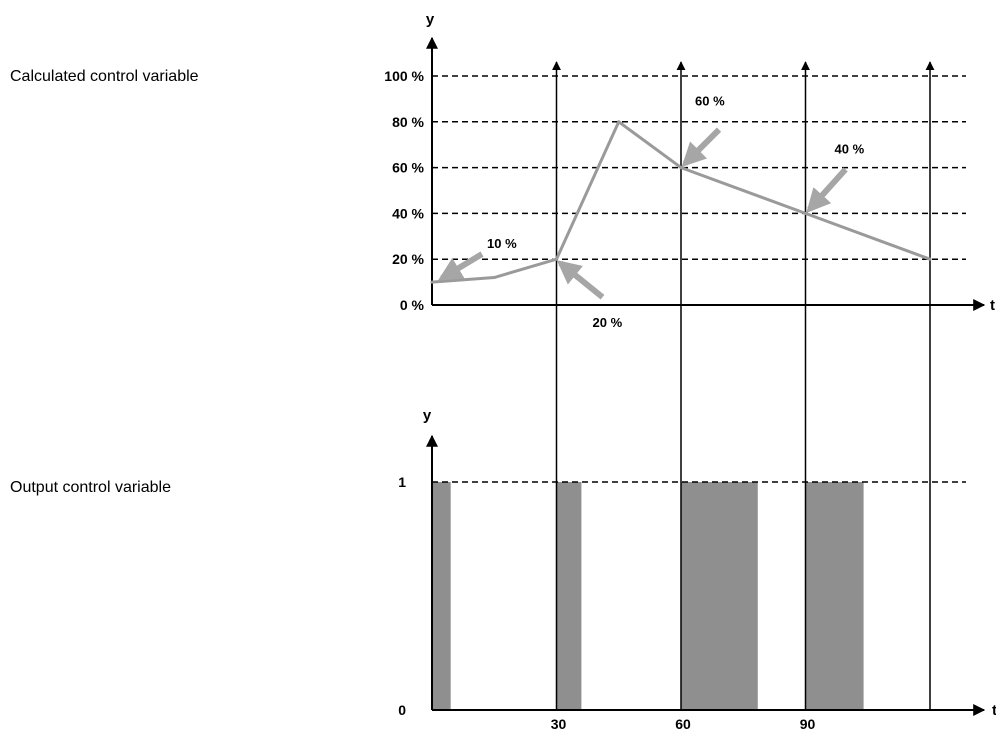  Describe the element at coordinates (408, 168) in the screenshot. I see `top-y-tick-60: 60 %` at that location.